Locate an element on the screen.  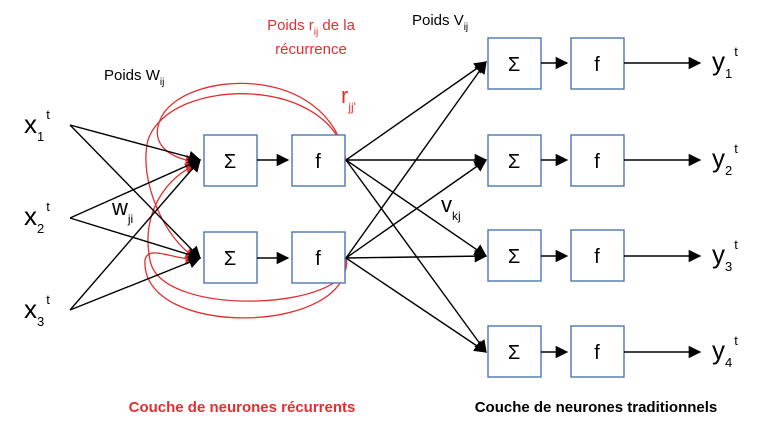
input-labels: x1t x2t x3t is located at coordinates (37, 218).